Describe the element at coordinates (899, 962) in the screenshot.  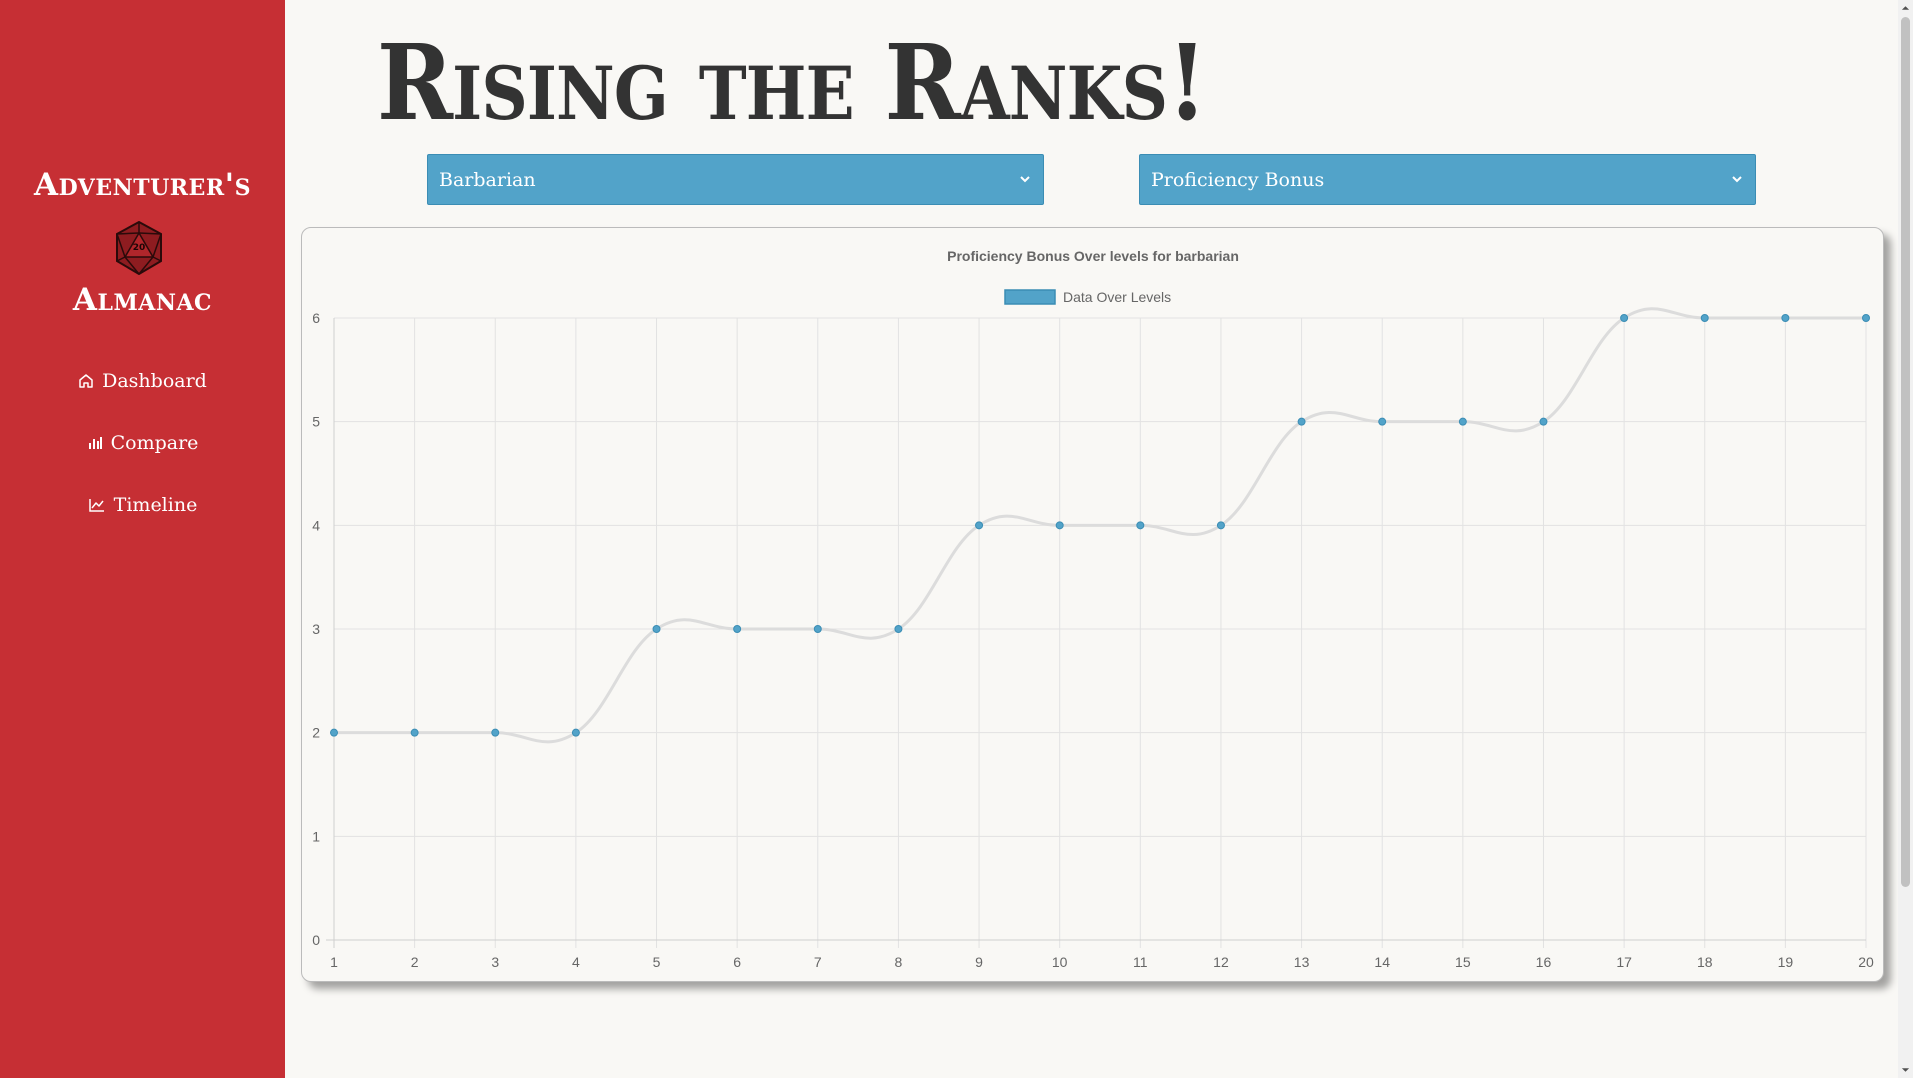
I see `x-tick-label: 8` at that location.